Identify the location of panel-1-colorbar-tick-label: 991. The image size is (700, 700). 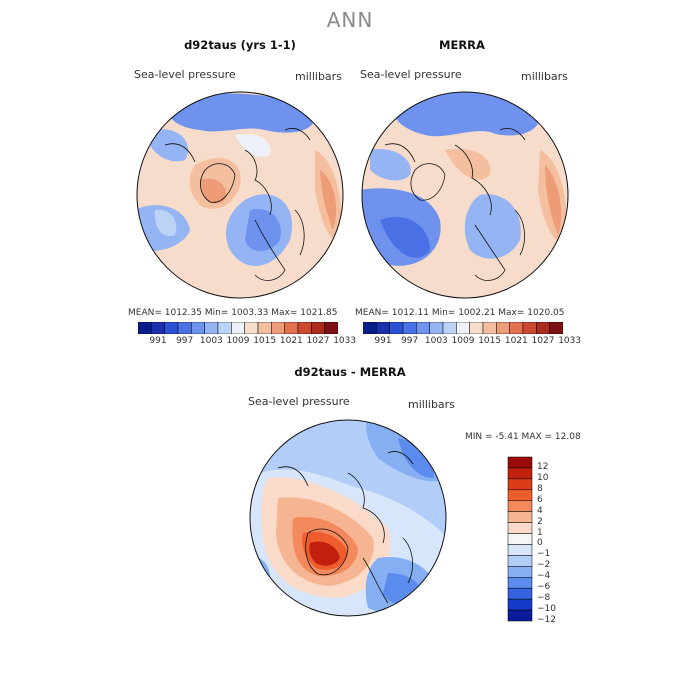
(158, 341).